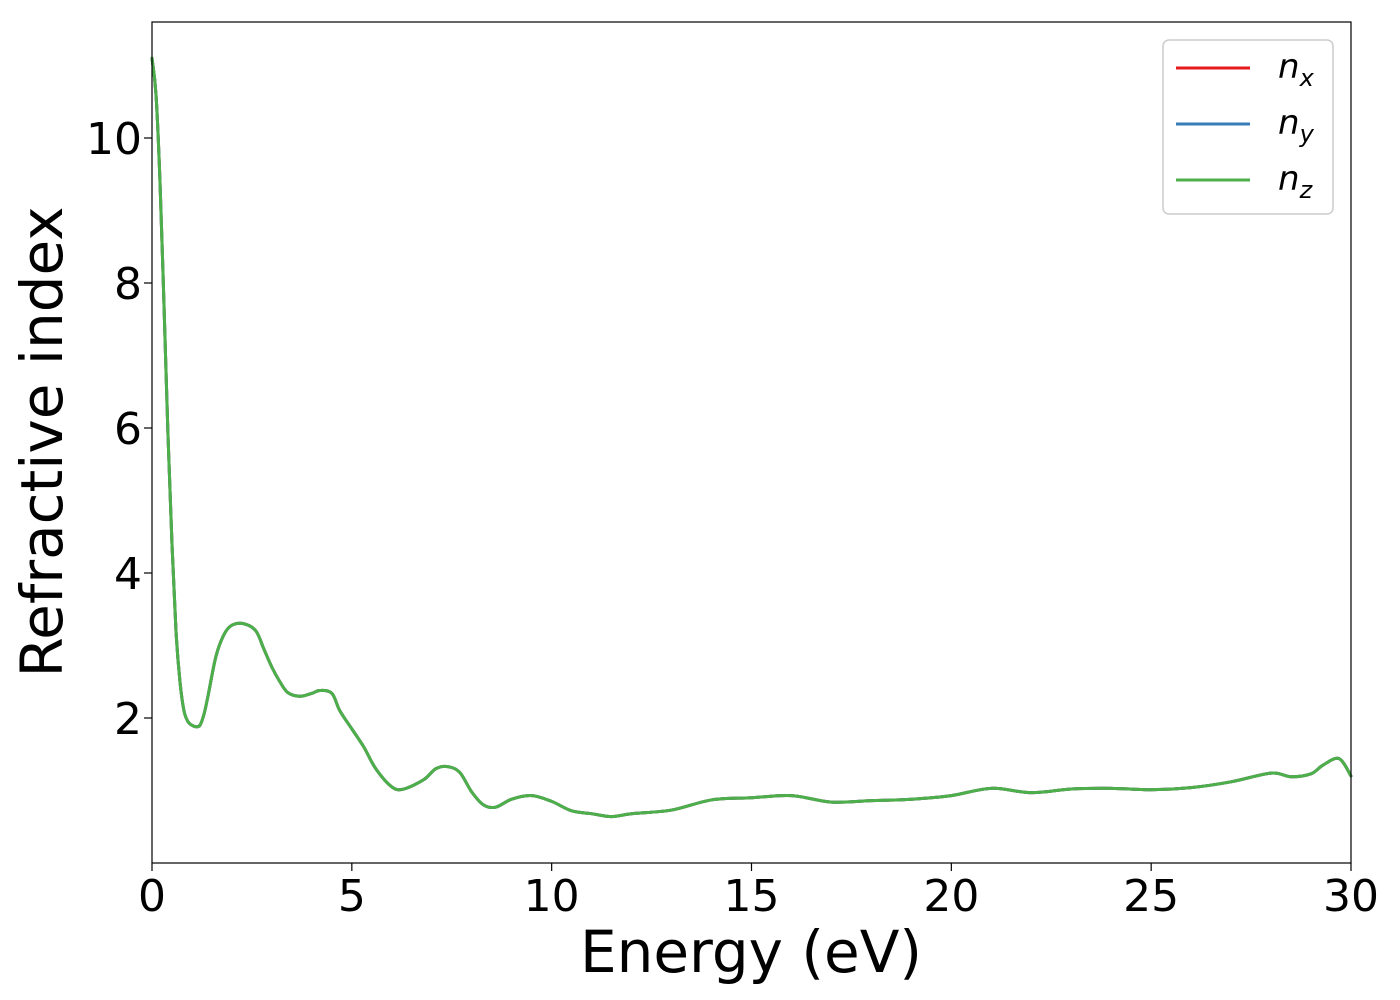 The width and height of the screenshot is (1400, 1000). Describe the element at coordinates (752, 896) in the screenshot. I see `x-tick-label: 15` at that location.